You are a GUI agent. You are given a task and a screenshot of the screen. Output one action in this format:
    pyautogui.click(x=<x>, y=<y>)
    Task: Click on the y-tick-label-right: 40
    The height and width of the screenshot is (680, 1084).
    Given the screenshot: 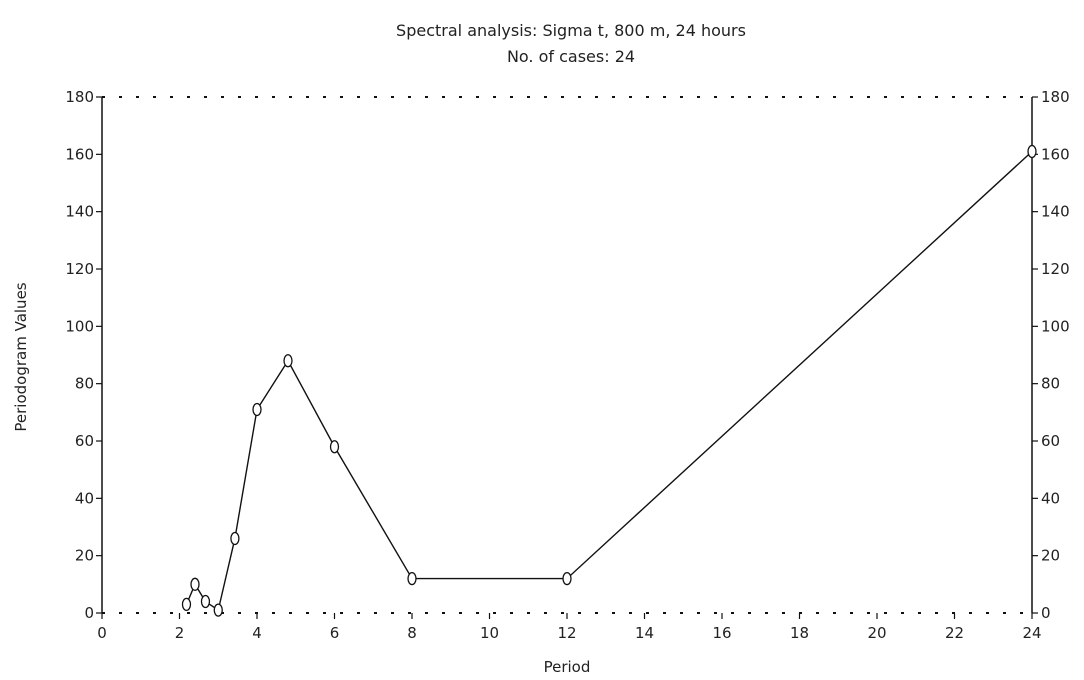 What is the action you would take?
    pyautogui.click(x=1050, y=498)
    